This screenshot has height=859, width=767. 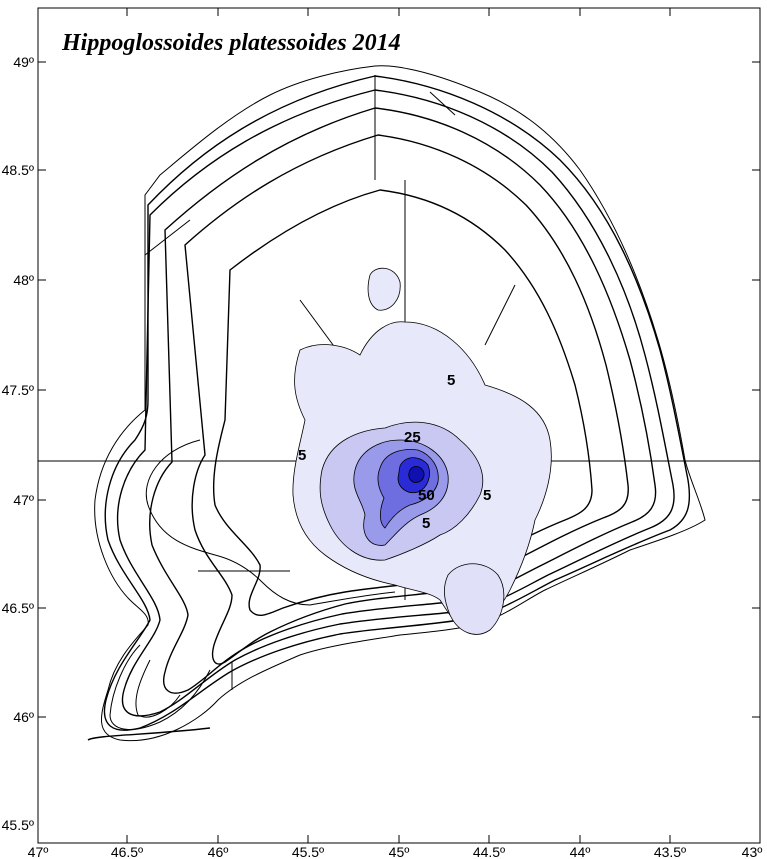 What do you see at coordinates (394, 452) in the screenshot?
I see `contour-labels: 5 5 25 50 5 5` at bounding box center [394, 452].